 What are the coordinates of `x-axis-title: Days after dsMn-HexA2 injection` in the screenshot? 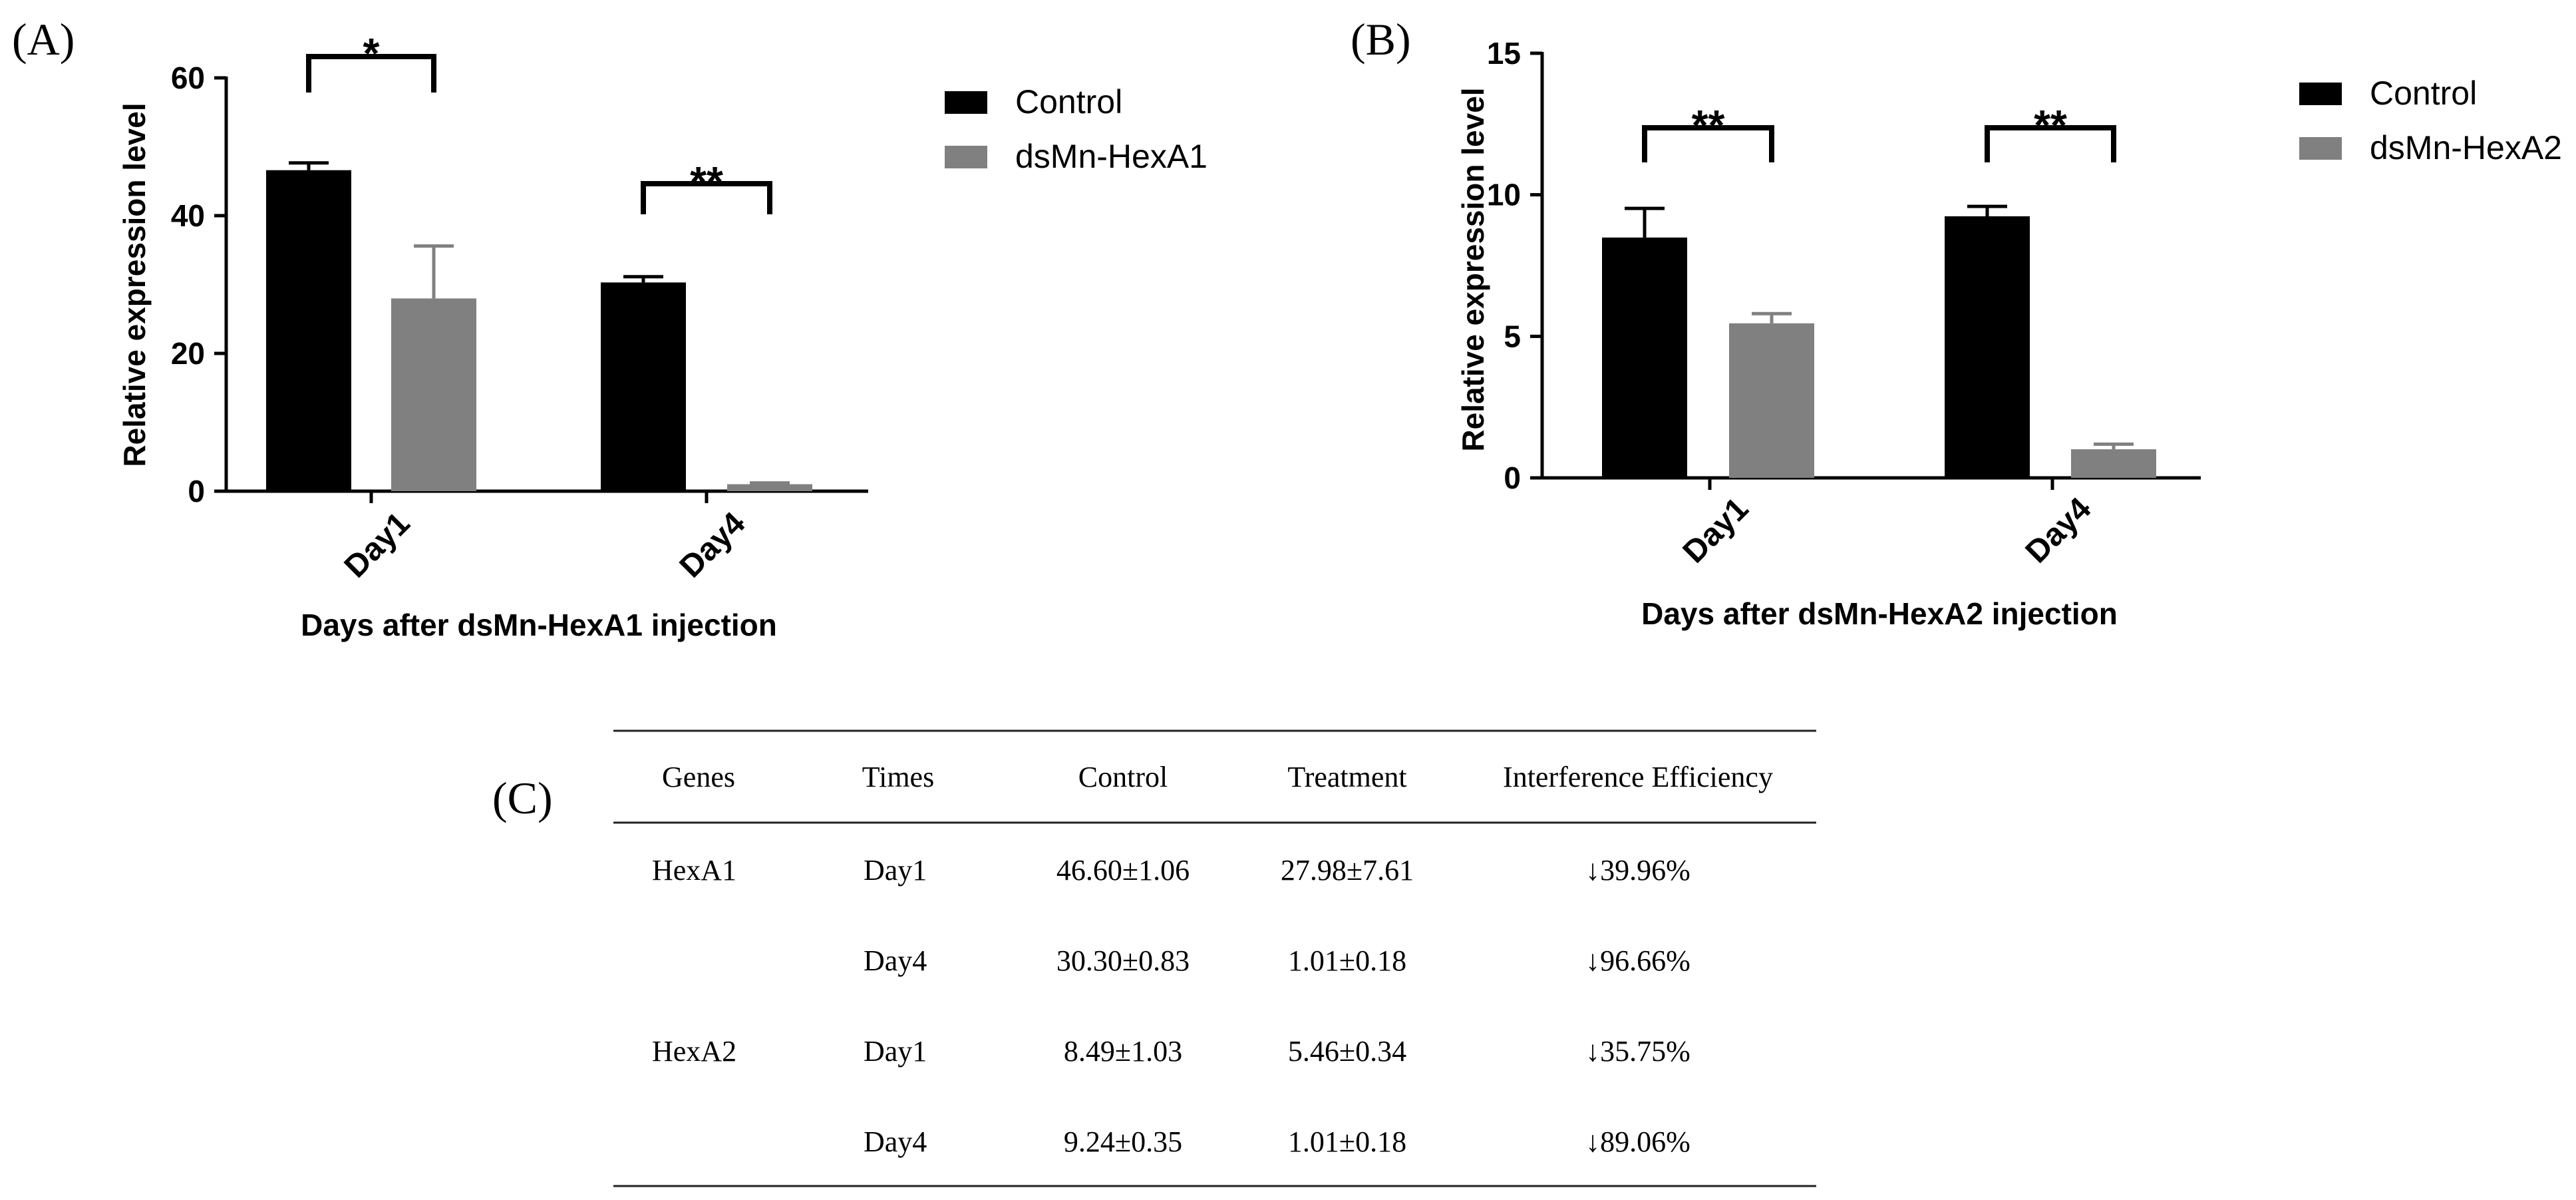 It's located at (1879, 613).